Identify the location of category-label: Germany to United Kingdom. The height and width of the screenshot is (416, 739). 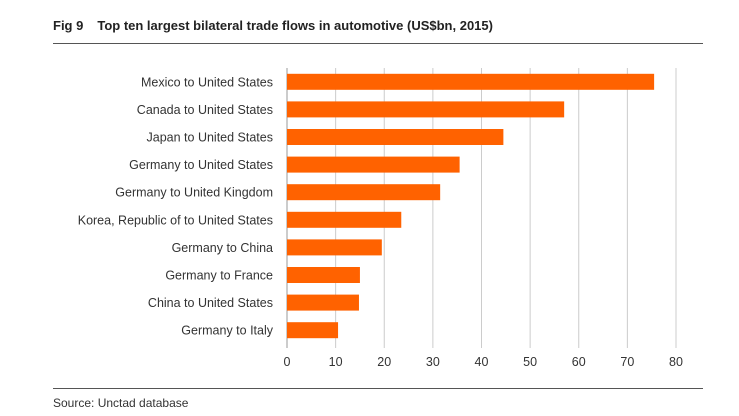
(194, 193).